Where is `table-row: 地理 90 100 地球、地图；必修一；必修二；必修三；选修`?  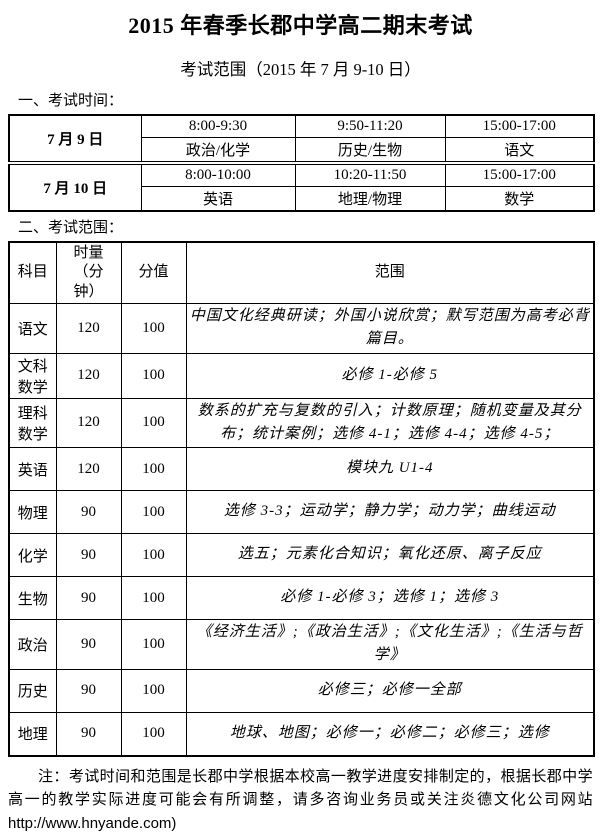 table-row: 地理 90 100 地球、地图；必修一；必修二；必修三；选修 is located at coordinates (301, 734).